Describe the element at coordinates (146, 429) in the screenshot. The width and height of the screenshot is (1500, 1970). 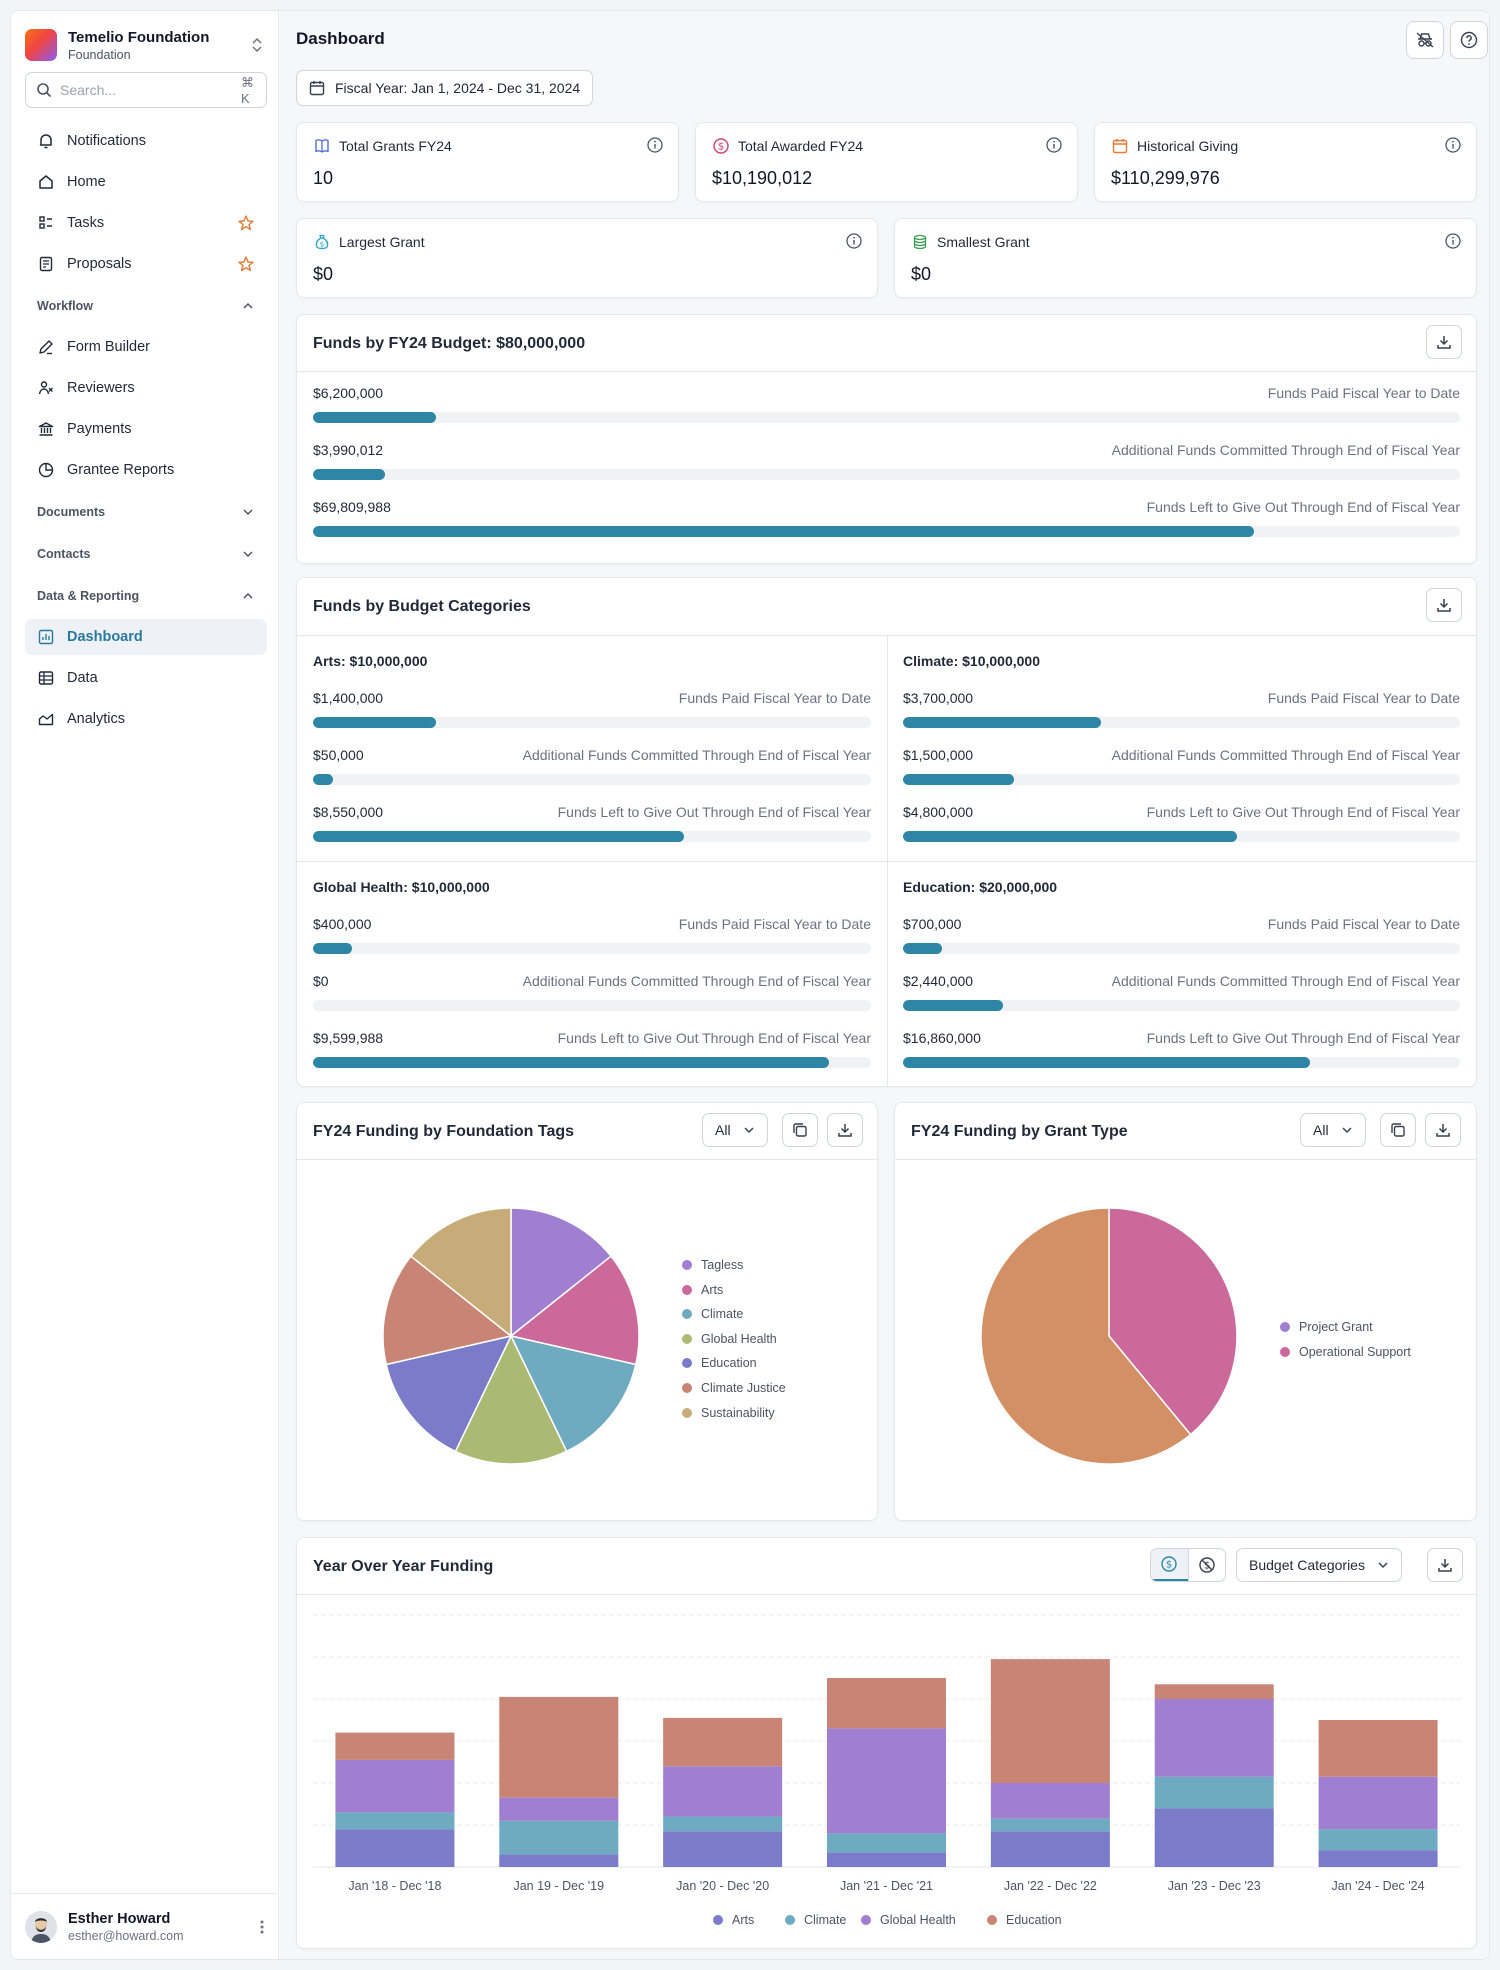
I see `sidebar-item-payments: Payments` at that location.